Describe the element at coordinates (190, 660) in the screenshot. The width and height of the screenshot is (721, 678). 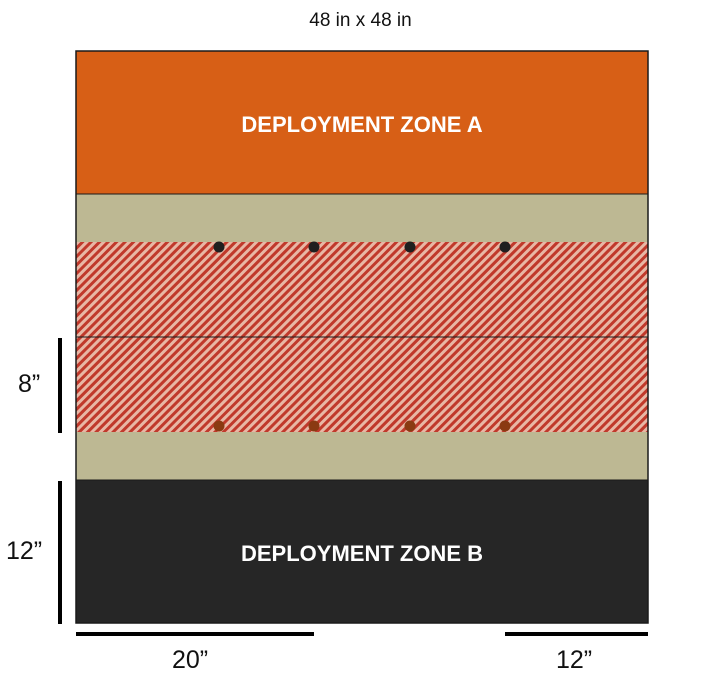
I see `measure-label-bottom-left: 20”` at that location.